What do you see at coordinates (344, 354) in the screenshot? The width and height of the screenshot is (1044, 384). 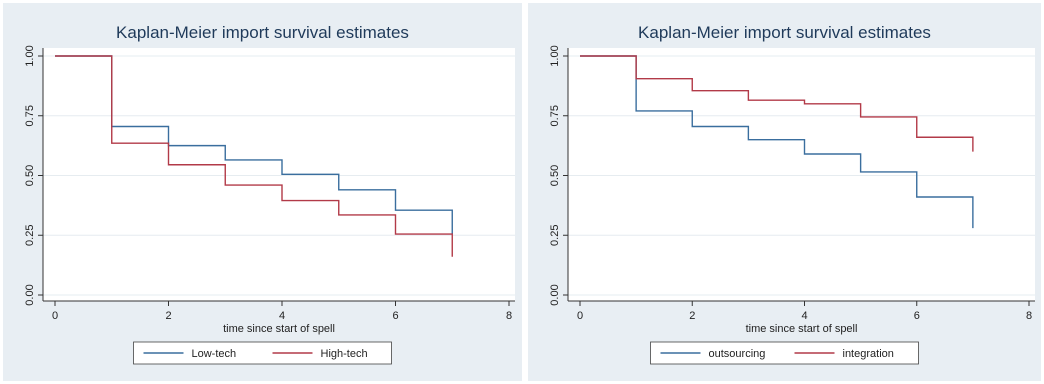 I see `legend-label: High-tech` at bounding box center [344, 354].